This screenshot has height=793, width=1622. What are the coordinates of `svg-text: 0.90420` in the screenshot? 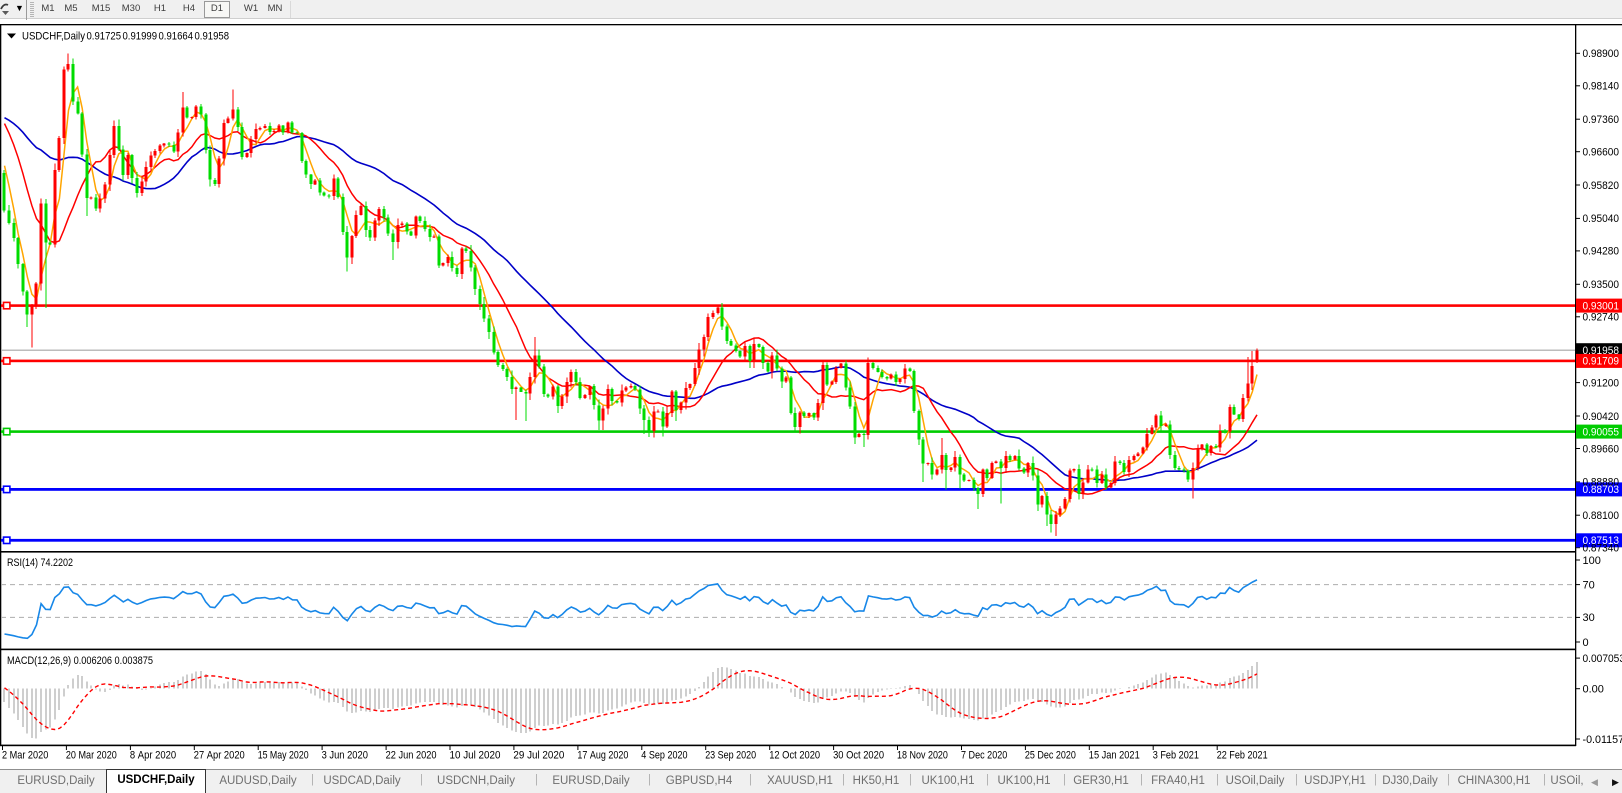 It's located at (1601, 417).